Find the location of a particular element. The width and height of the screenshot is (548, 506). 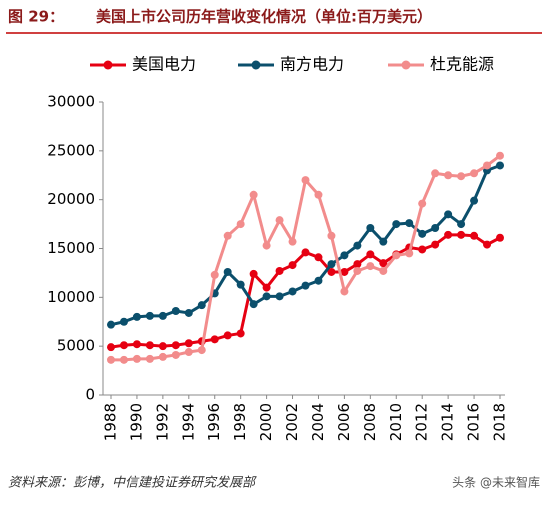

x-tick-label: 2010 is located at coordinates (396, 422).